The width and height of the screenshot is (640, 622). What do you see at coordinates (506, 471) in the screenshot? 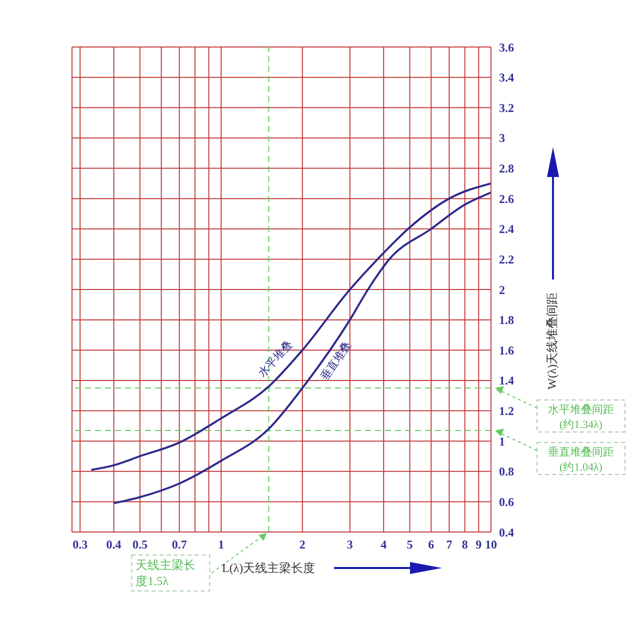
I see `y-tick-label: 0.8` at bounding box center [506, 471].